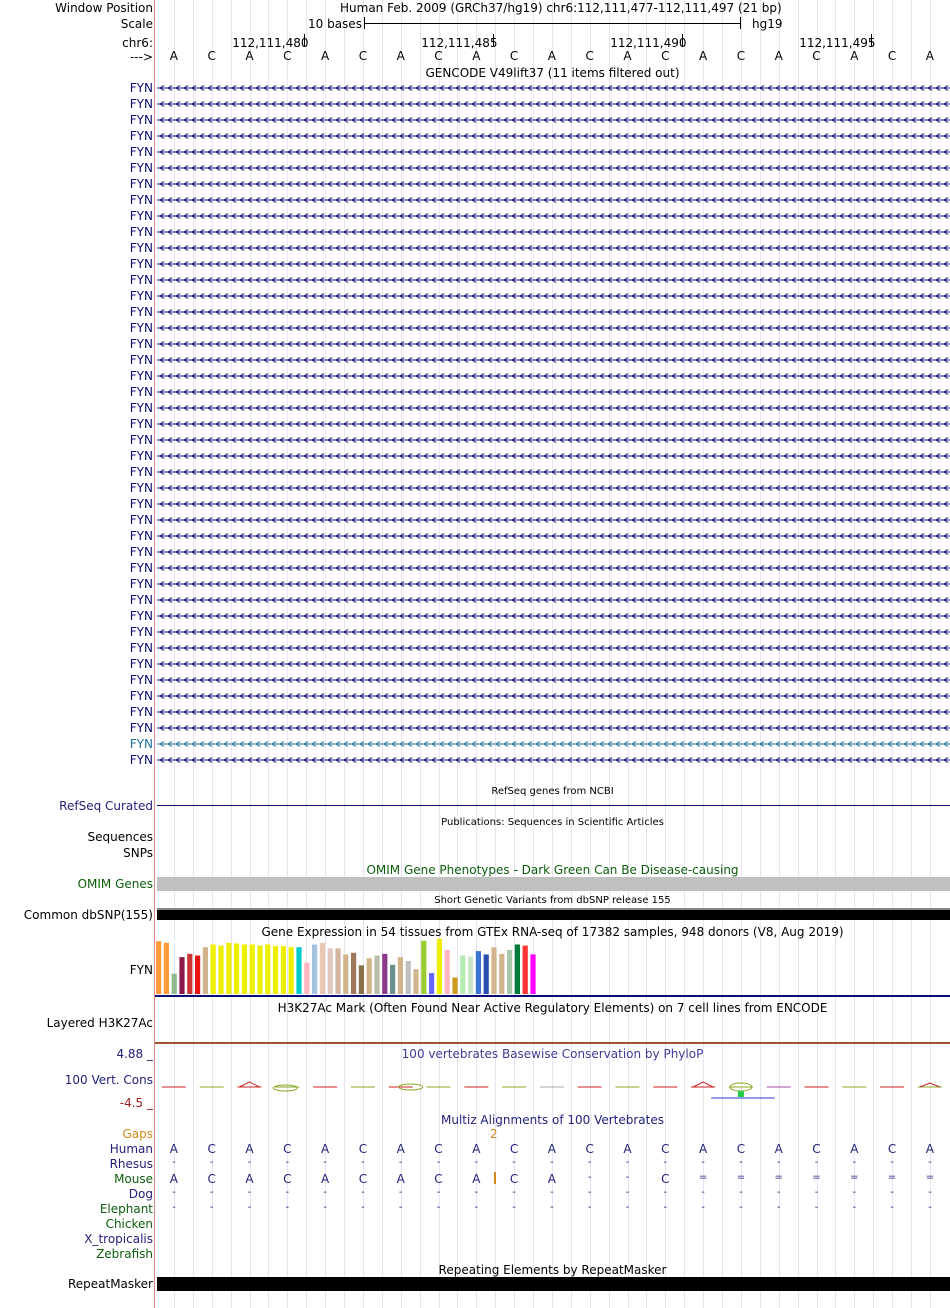  Describe the element at coordinates (99, 1023) in the screenshot. I see `h3k27ac-label: Layered H3K27Ac` at that location.